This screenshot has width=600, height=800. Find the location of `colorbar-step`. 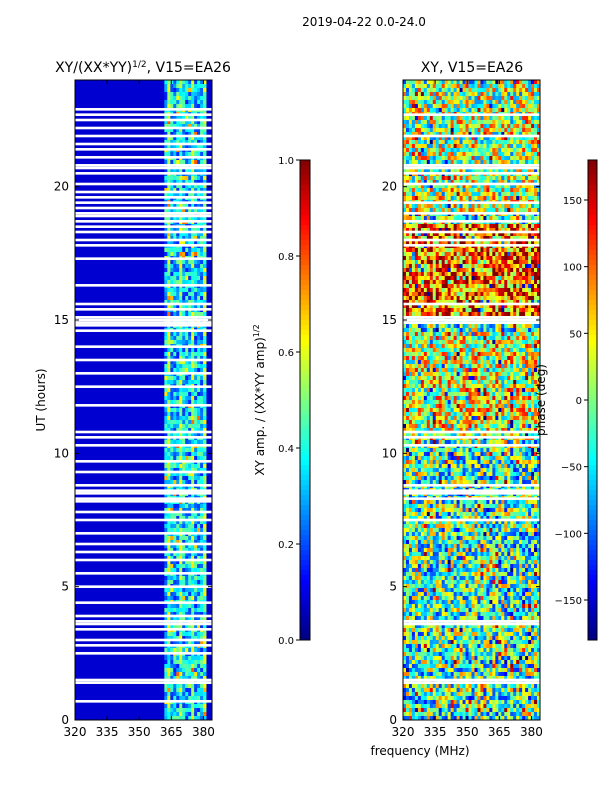

colorbar-step is located at coordinates (305, 198).